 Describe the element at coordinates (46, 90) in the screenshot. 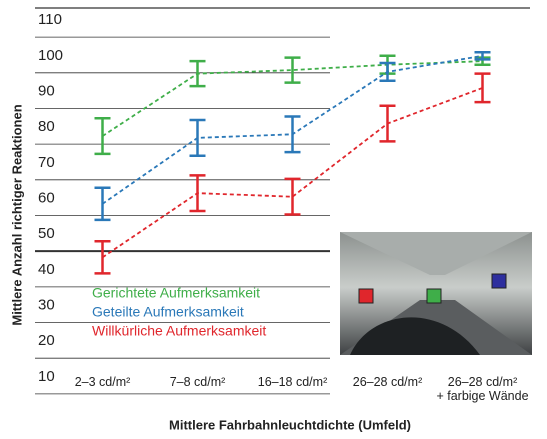

I see `y-tick-label: 90` at that location.